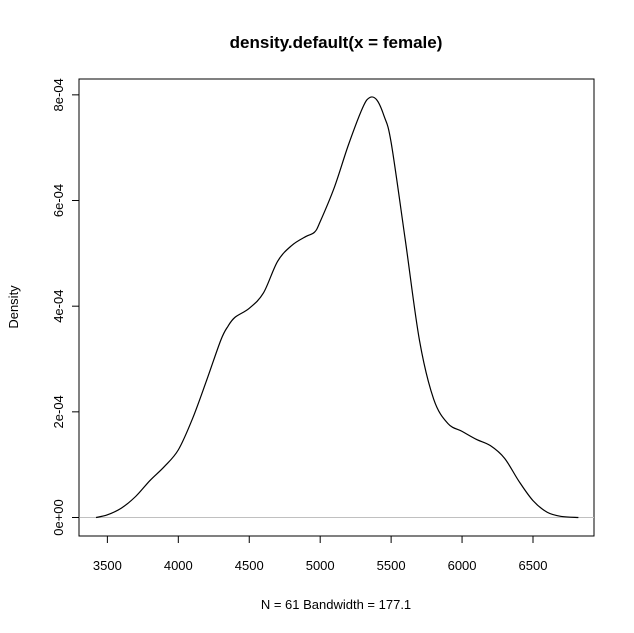  Describe the element at coordinates (320, 565) in the screenshot. I see `x-tick-label: 5000` at that location.